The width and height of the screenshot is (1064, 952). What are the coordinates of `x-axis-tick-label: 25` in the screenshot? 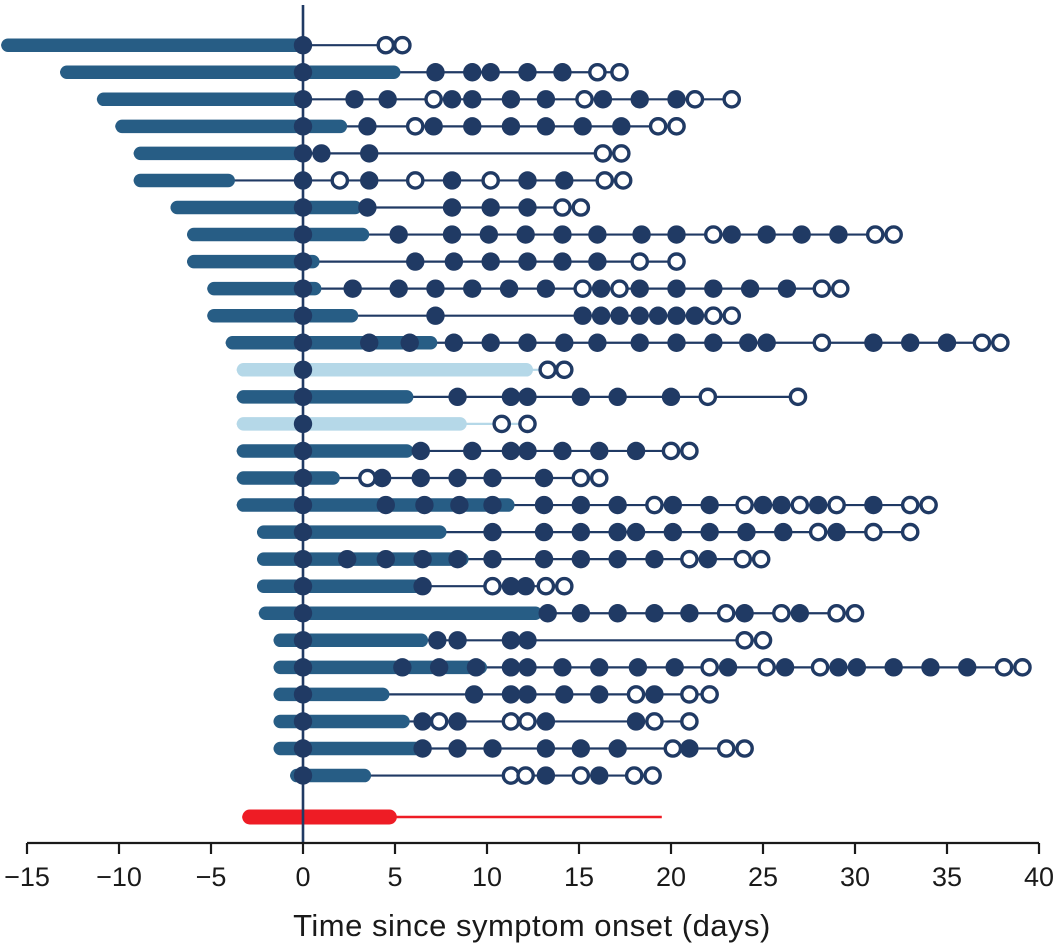 It's located at (763, 877).